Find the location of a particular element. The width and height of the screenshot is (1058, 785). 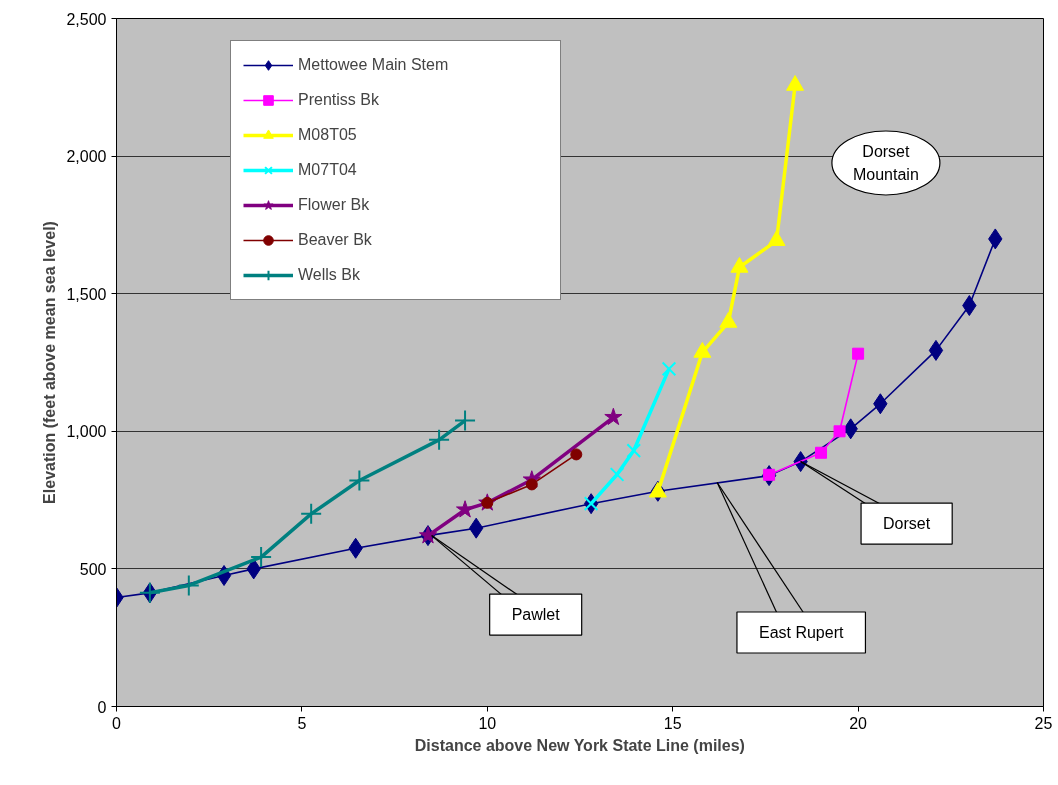

legend-label: M08T05 is located at coordinates (328, 135).